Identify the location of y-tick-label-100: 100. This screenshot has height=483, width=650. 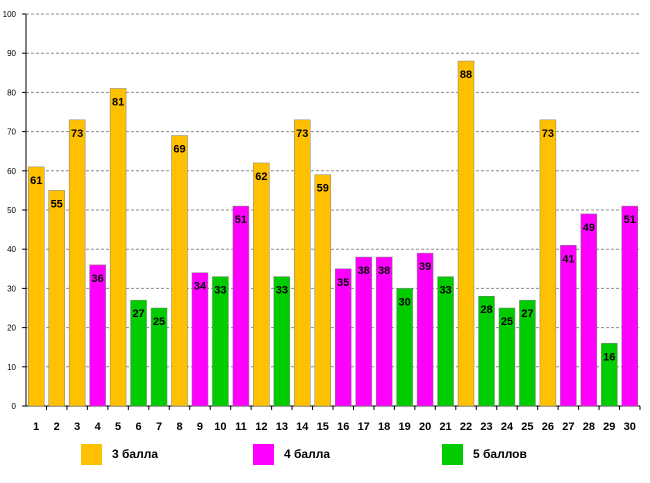
(10, 14).